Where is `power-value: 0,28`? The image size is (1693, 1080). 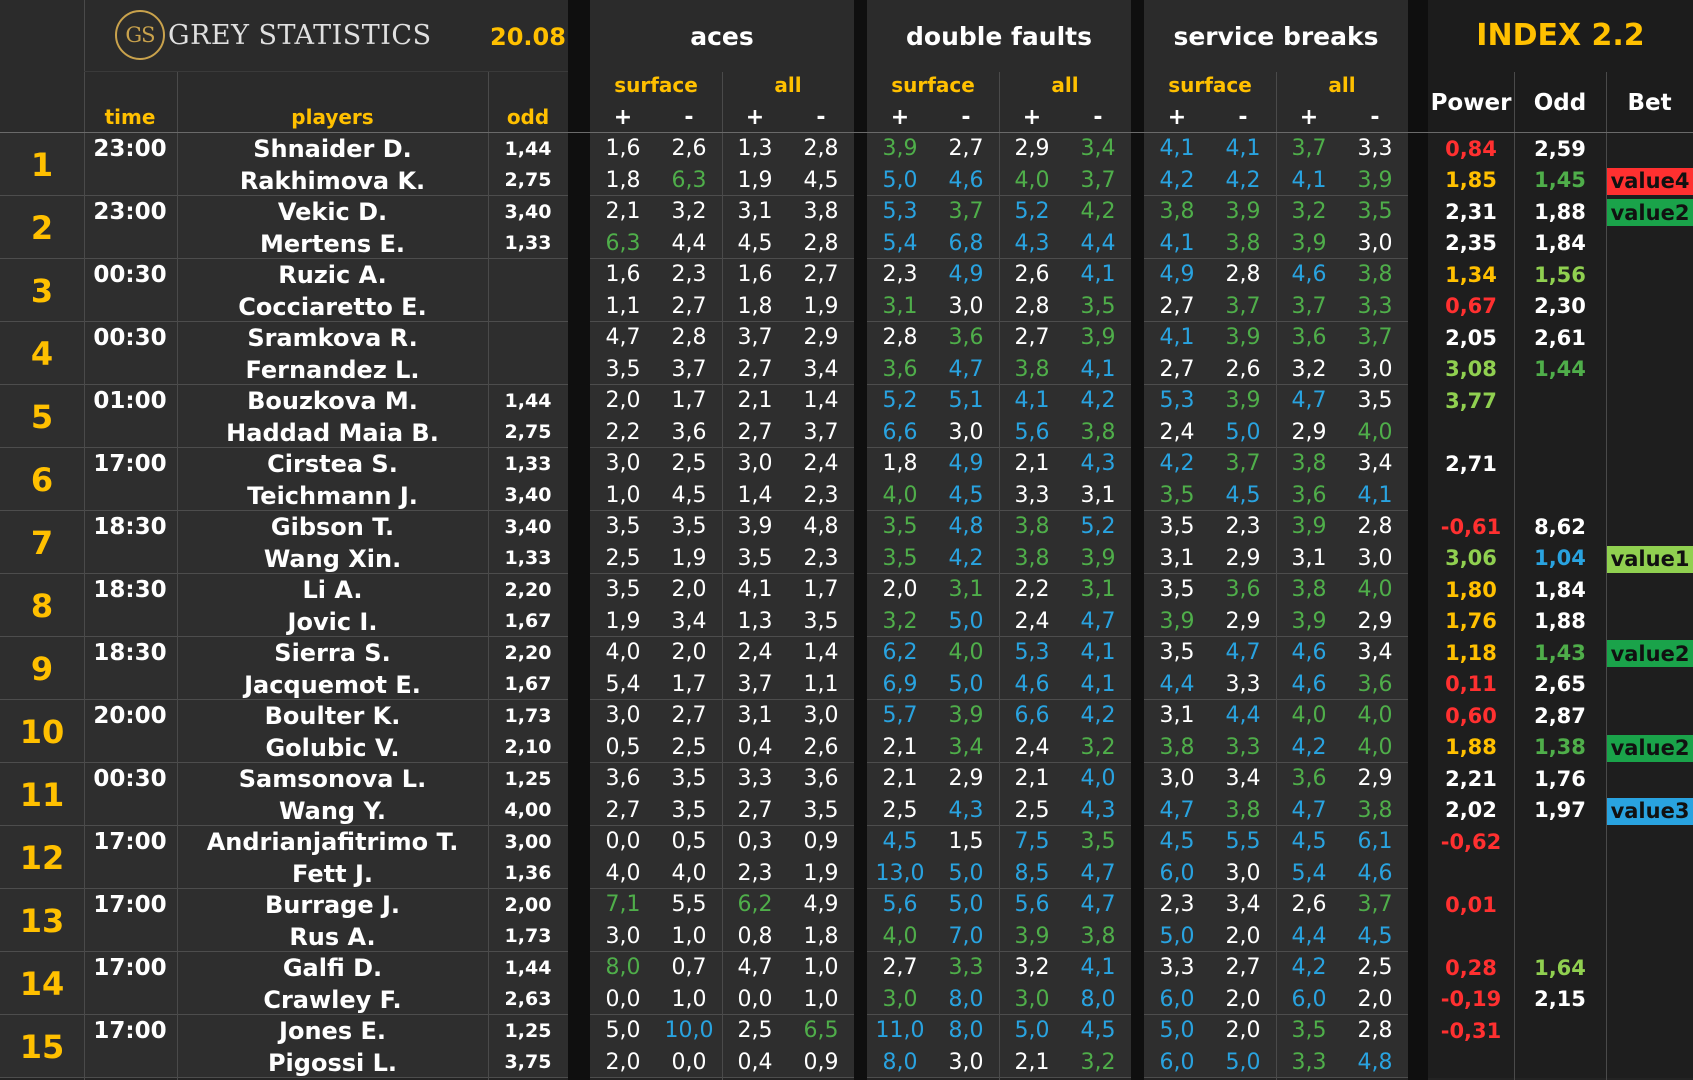 power-value: 0,28 is located at coordinates (1471, 967).